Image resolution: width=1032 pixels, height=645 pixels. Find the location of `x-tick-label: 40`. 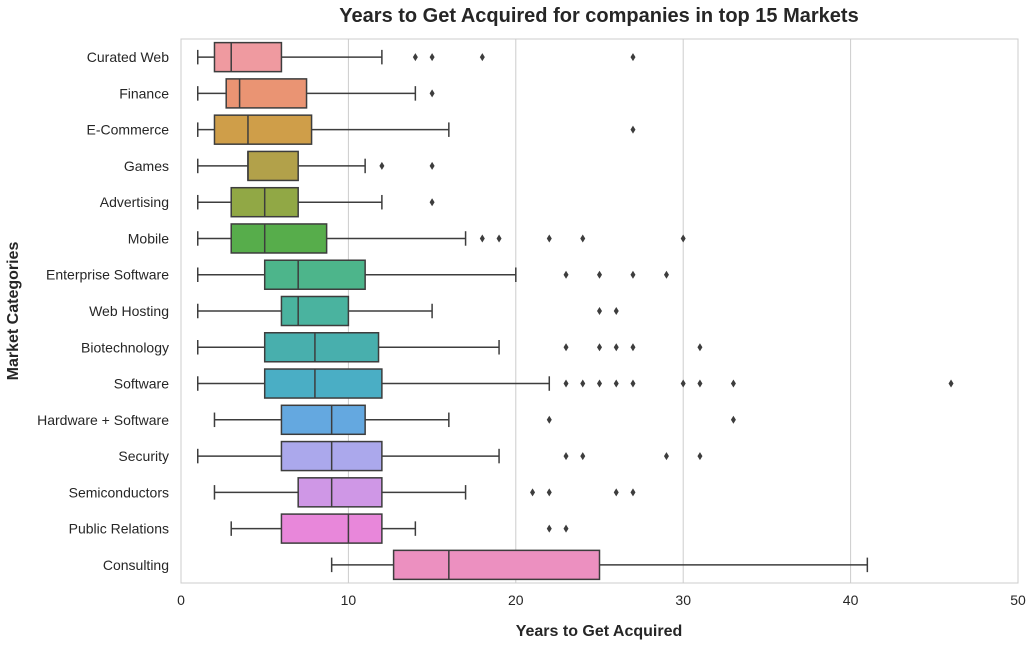

x-tick-label: 40 is located at coordinates (851, 600).